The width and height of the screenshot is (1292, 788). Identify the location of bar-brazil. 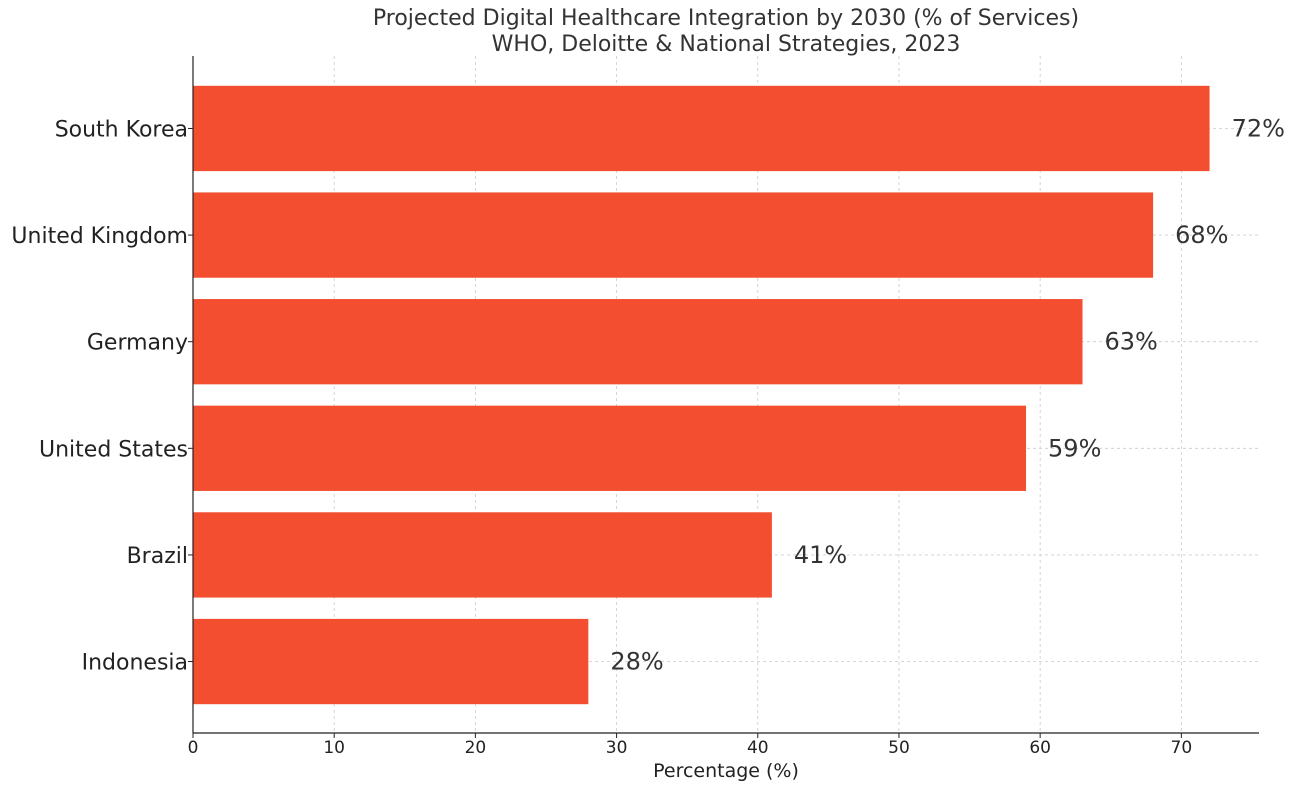
(482, 555).